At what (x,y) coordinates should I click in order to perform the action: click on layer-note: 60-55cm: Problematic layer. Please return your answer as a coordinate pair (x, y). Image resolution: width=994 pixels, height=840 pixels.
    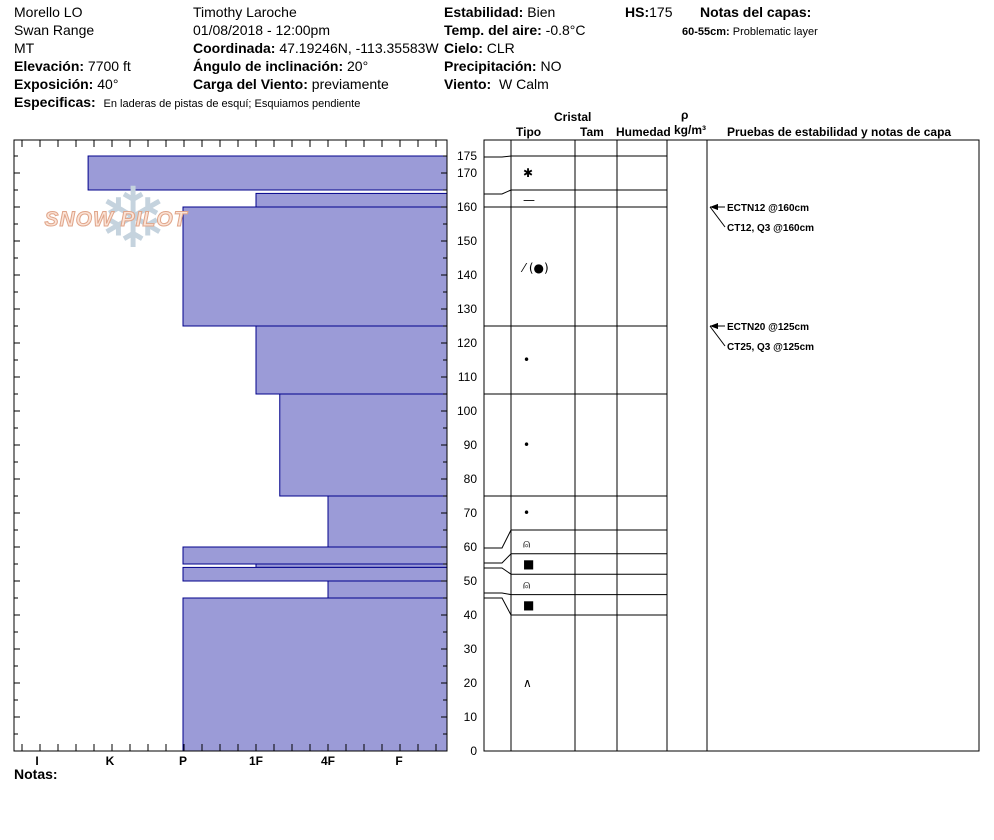
    Looking at the image, I should click on (750, 32).